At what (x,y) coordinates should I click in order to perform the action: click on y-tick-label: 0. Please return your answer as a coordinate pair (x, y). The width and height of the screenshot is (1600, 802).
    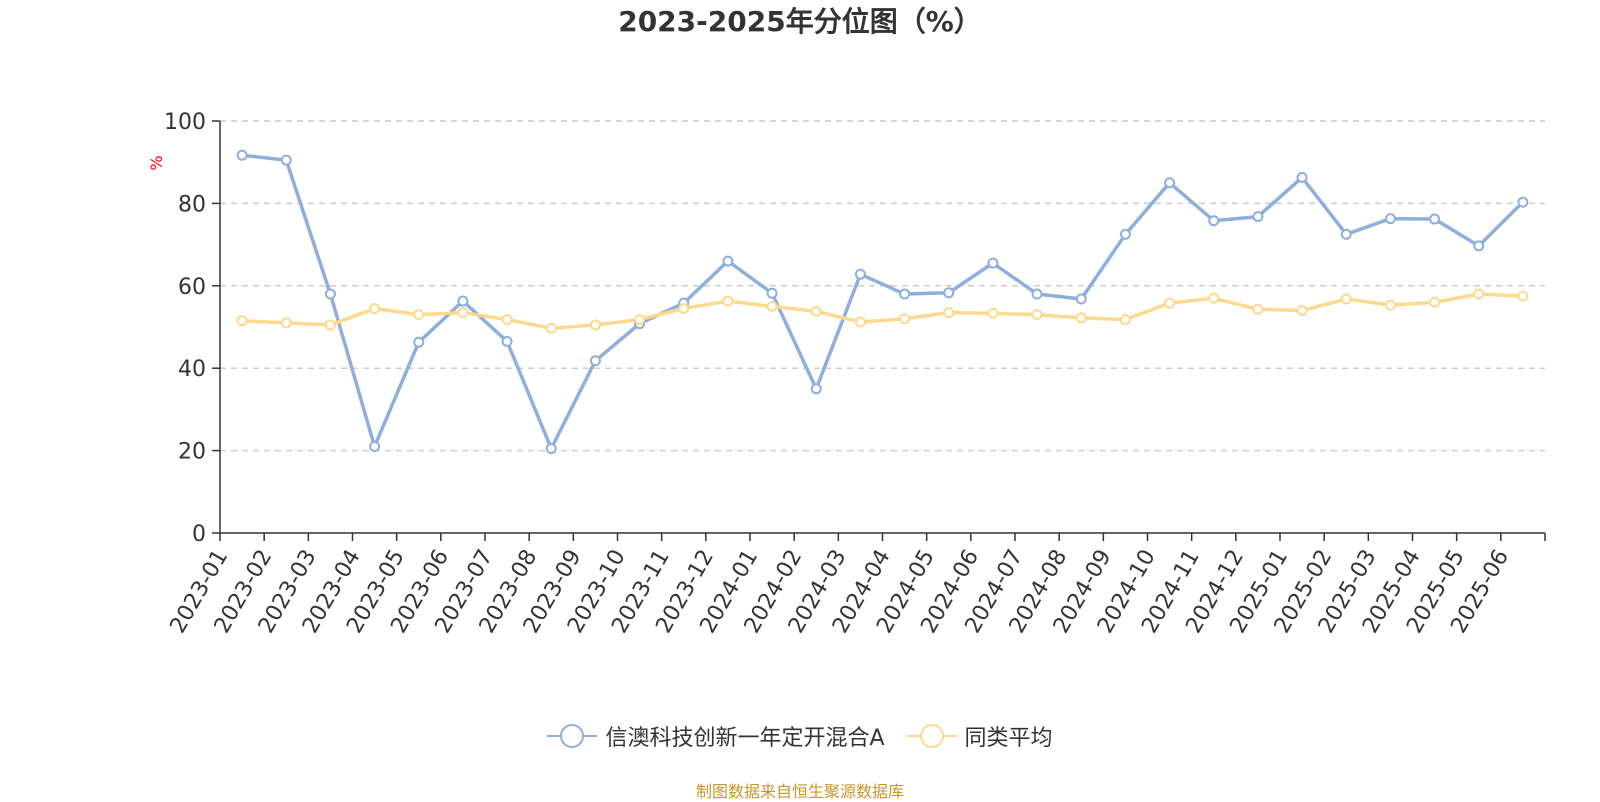
    Looking at the image, I should click on (199, 534).